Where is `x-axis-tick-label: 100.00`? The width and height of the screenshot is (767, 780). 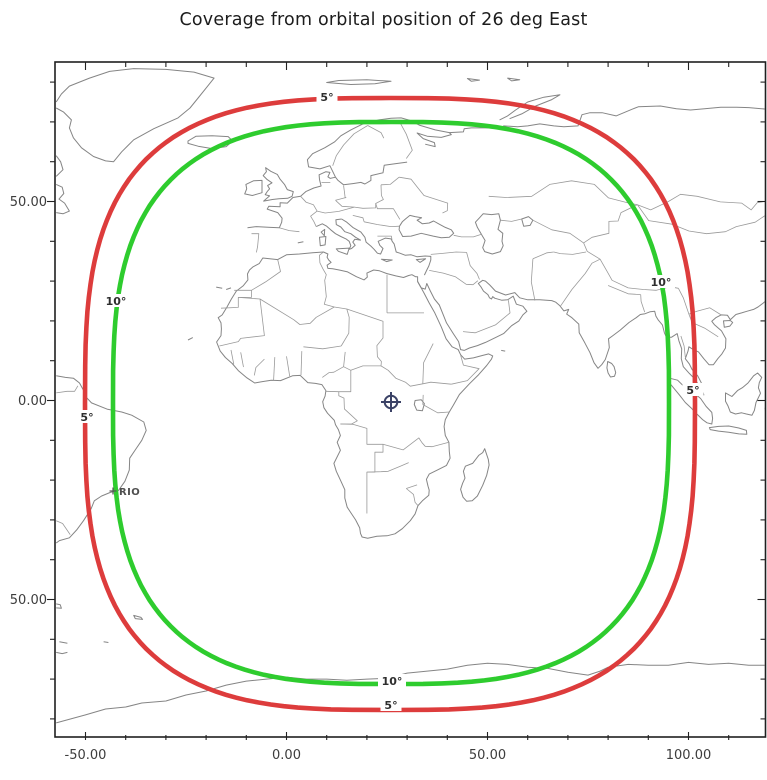
x-axis-tick-label: 100.00 is located at coordinates (689, 755).